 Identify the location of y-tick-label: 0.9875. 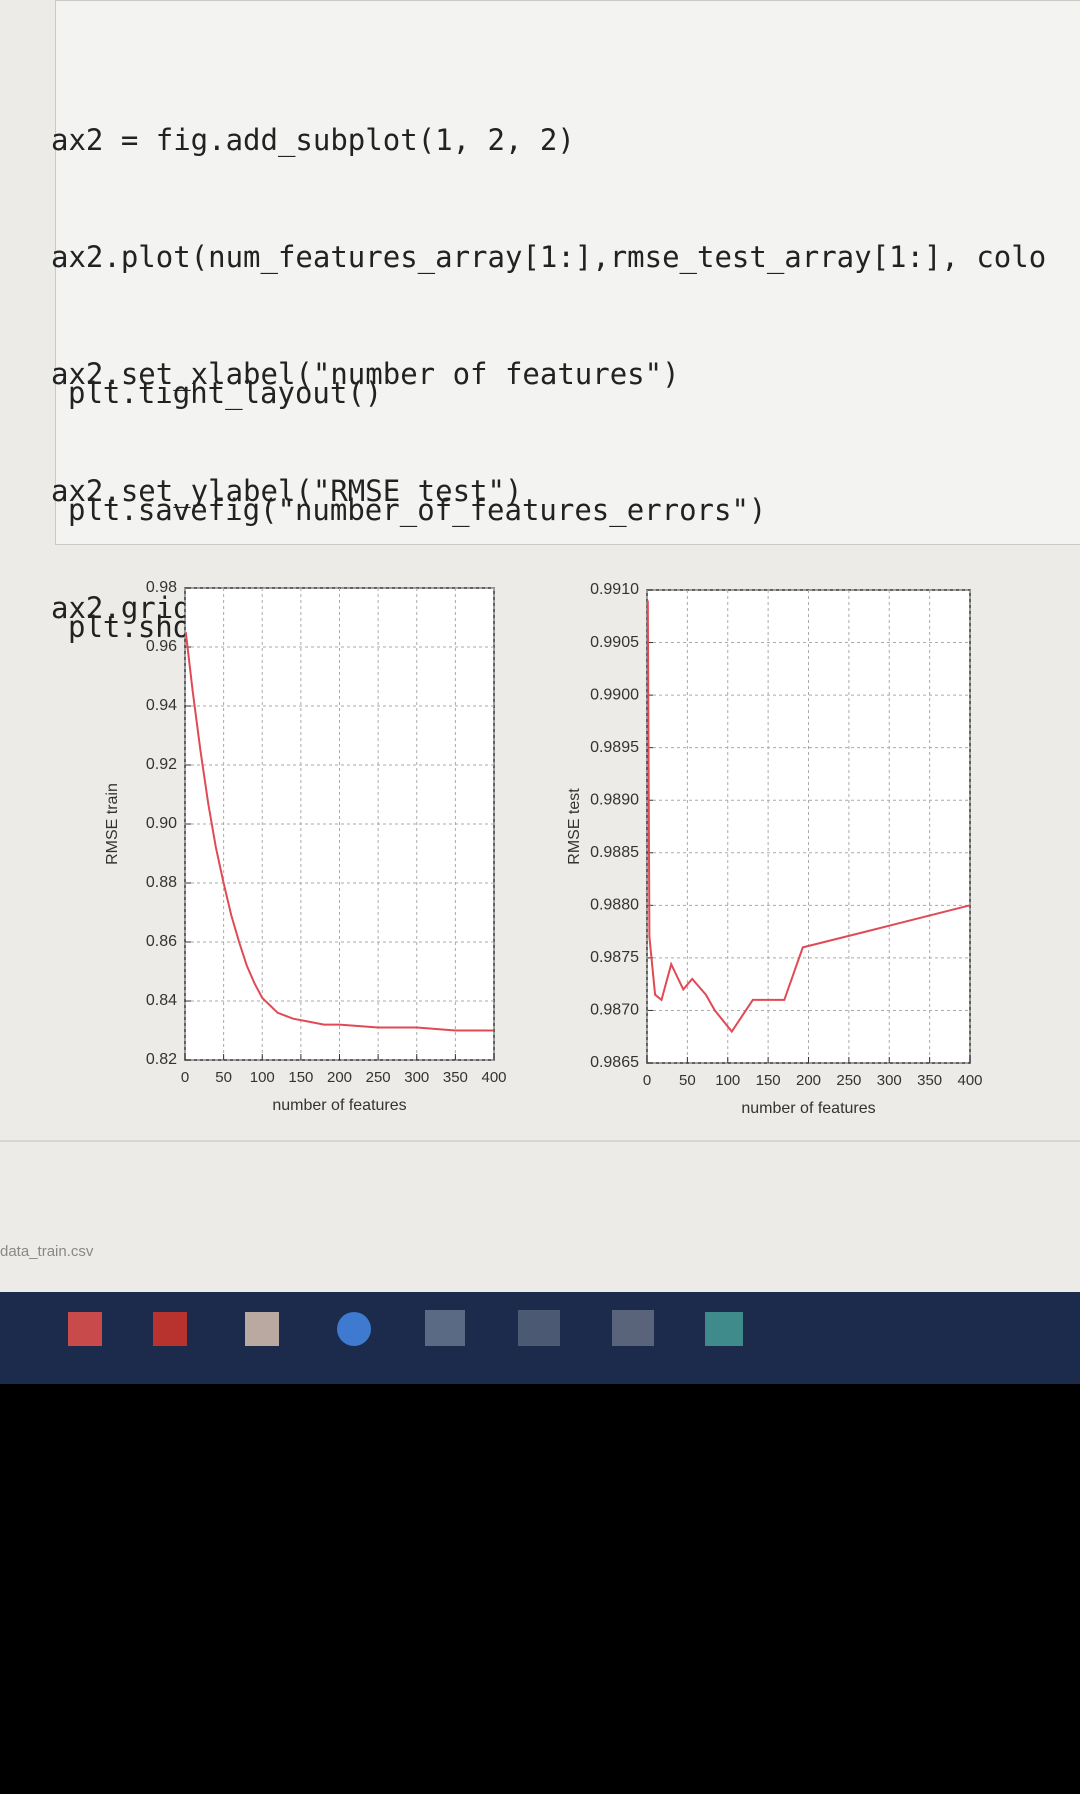
(614, 957).